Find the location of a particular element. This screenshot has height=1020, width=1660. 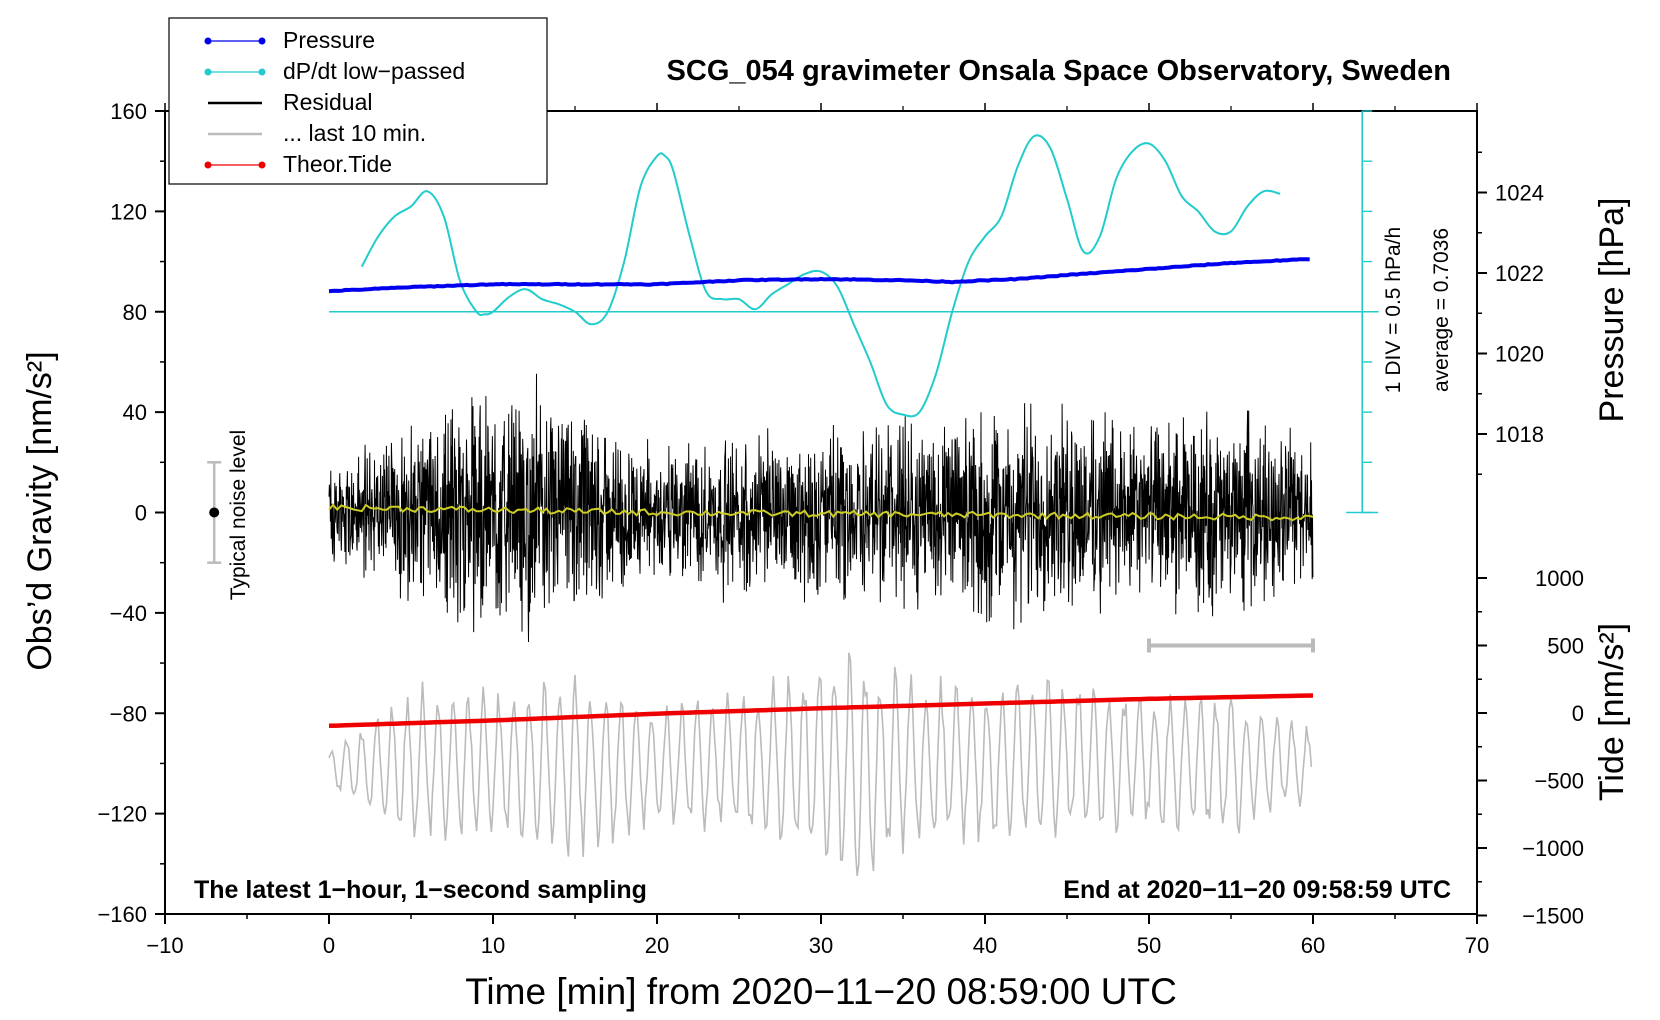

pressure-tick-label: 1020 is located at coordinates (1519, 354).